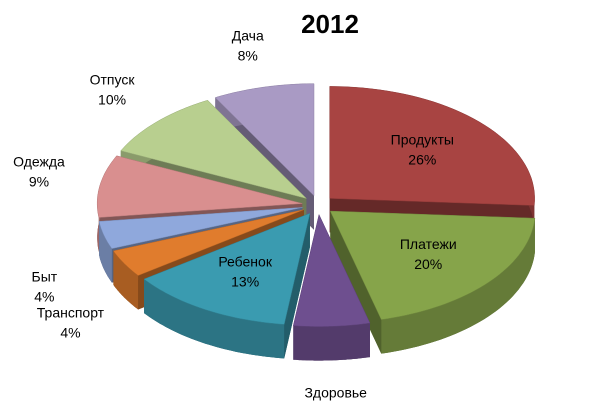 This screenshot has width=600, height=405. I want to click on category-label: Отпуск, so click(113, 79).